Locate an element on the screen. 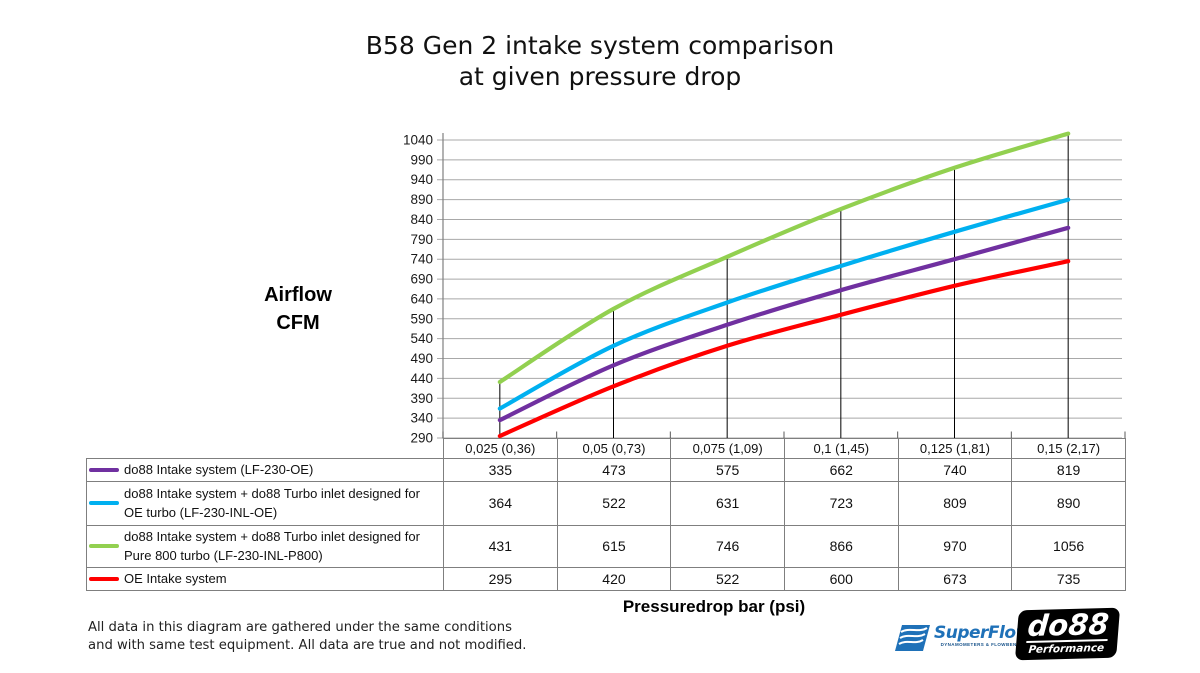 The height and width of the screenshot is (673, 1200). value-cell: 295 is located at coordinates (500, 578).